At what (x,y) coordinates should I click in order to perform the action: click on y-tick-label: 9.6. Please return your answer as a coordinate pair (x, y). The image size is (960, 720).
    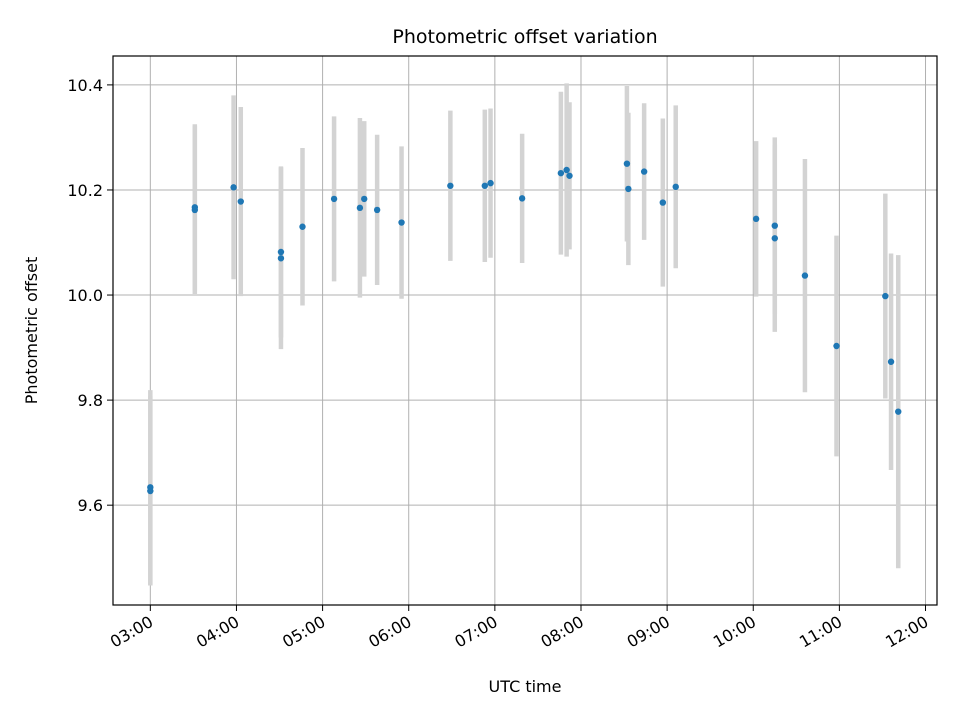
    Looking at the image, I should click on (90, 505).